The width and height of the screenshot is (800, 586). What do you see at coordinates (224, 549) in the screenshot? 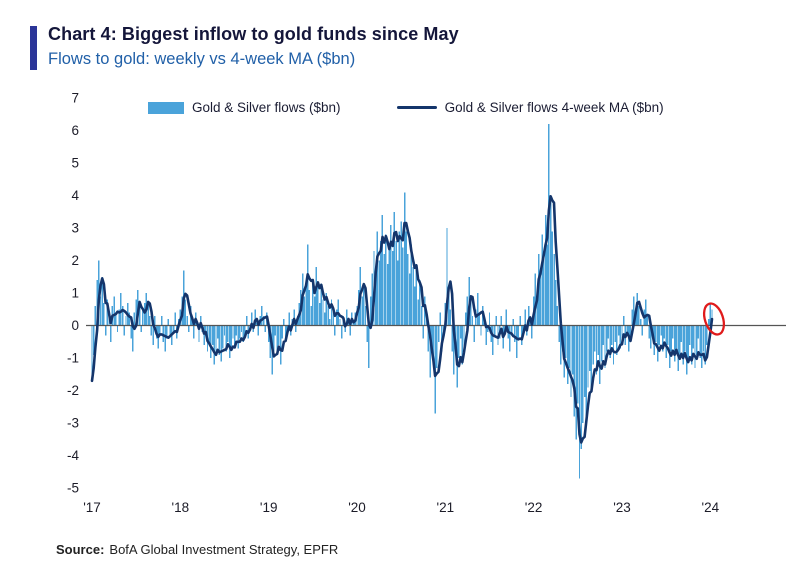
I see `source-text: BofA Global Investment Strategy, EPFR` at bounding box center [224, 549].